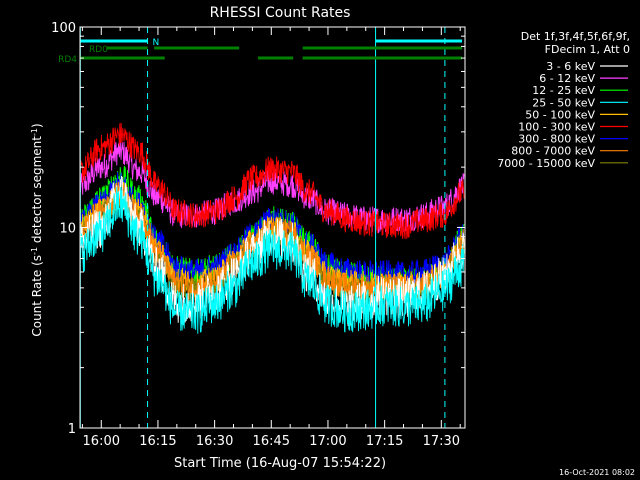  What do you see at coordinates (214, 441) in the screenshot?
I see `x-tick-label: 16:30` at bounding box center [214, 441].